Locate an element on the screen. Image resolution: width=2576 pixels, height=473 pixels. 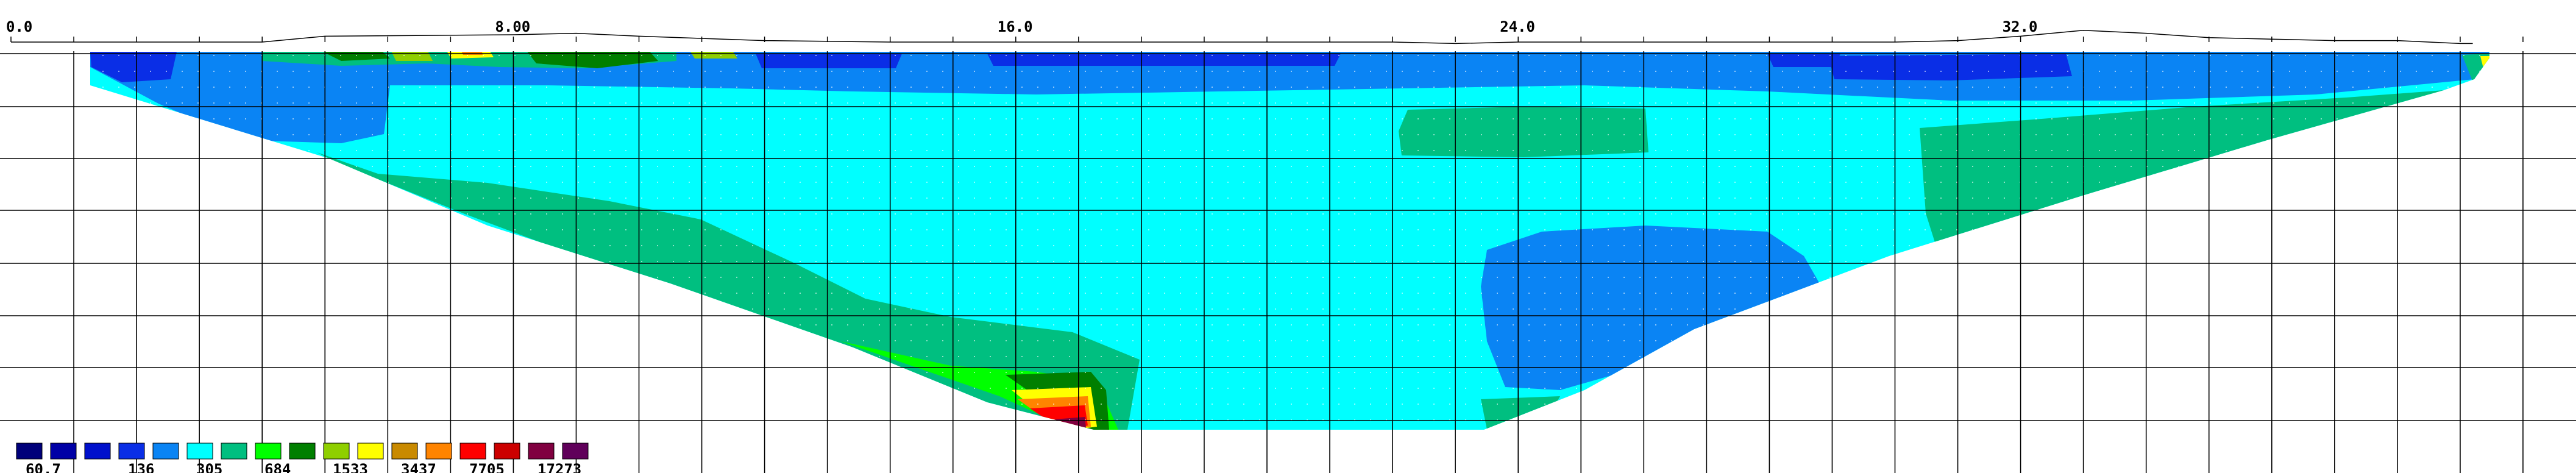
legend-label: 1533 is located at coordinates (351, 467).